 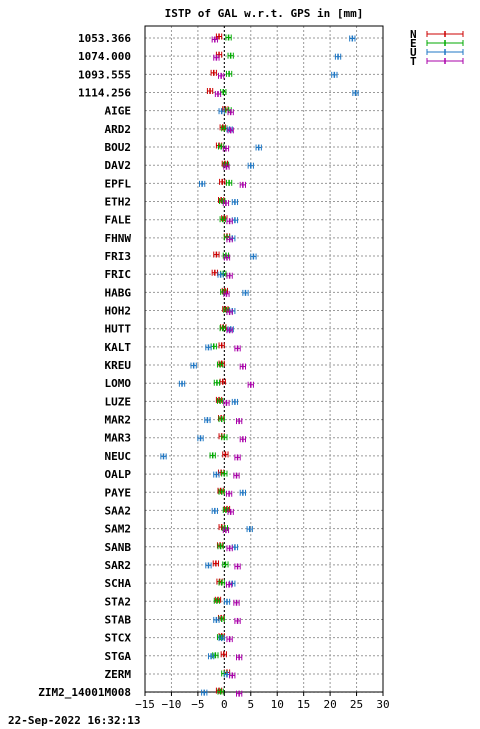 I want to click on station-label: 1093.555, so click(x=104, y=74).